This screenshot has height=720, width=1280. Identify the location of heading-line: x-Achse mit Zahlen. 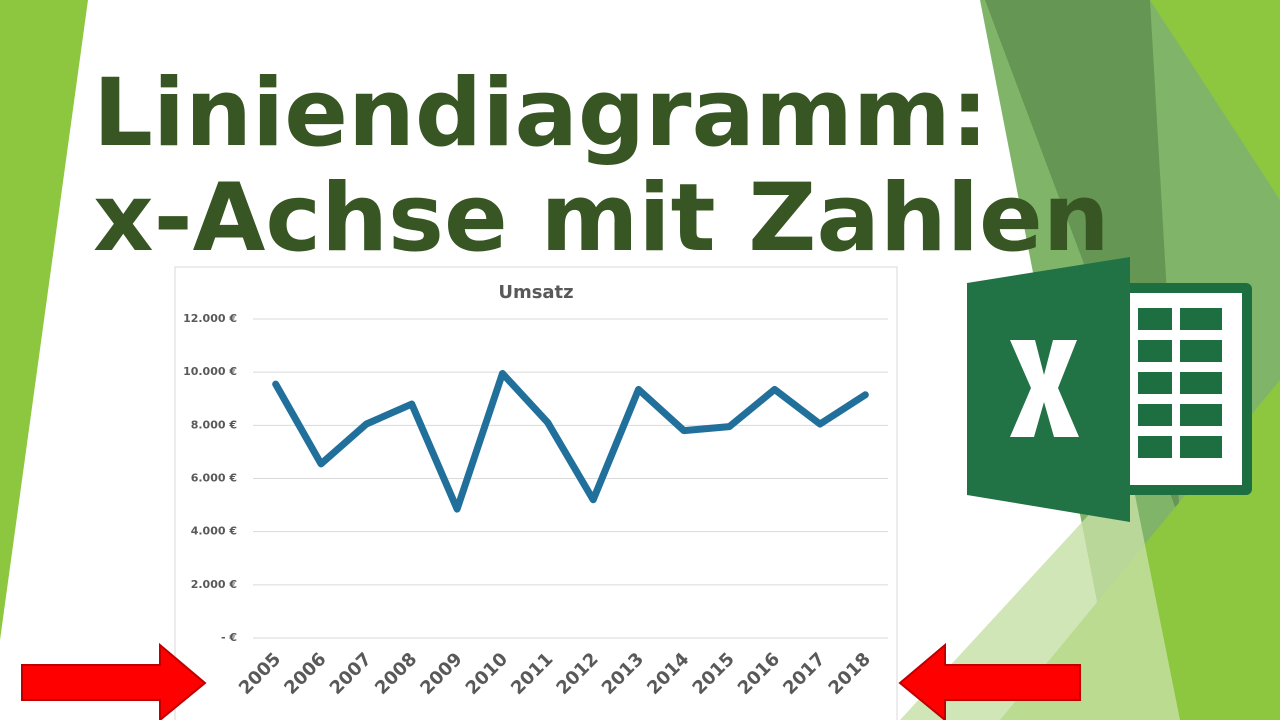
(601, 218).